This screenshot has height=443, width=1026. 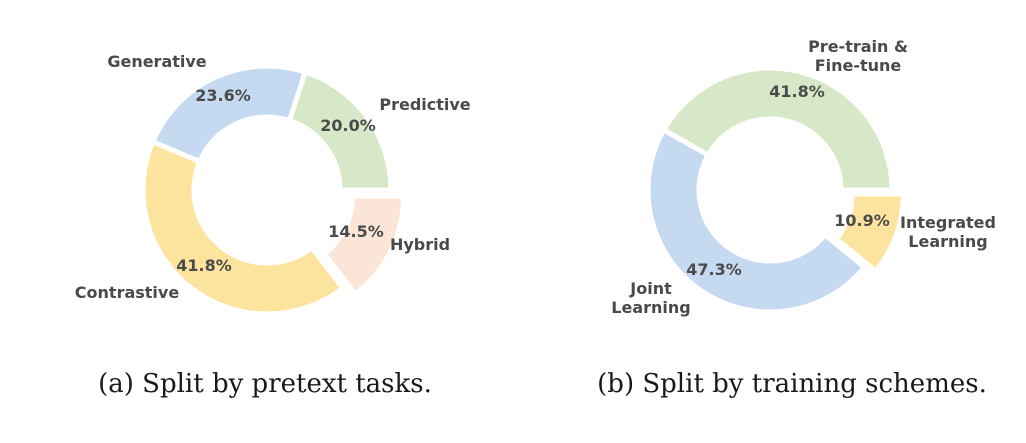 I want to click on slice-label: Generative, so click(x=156, y=61).